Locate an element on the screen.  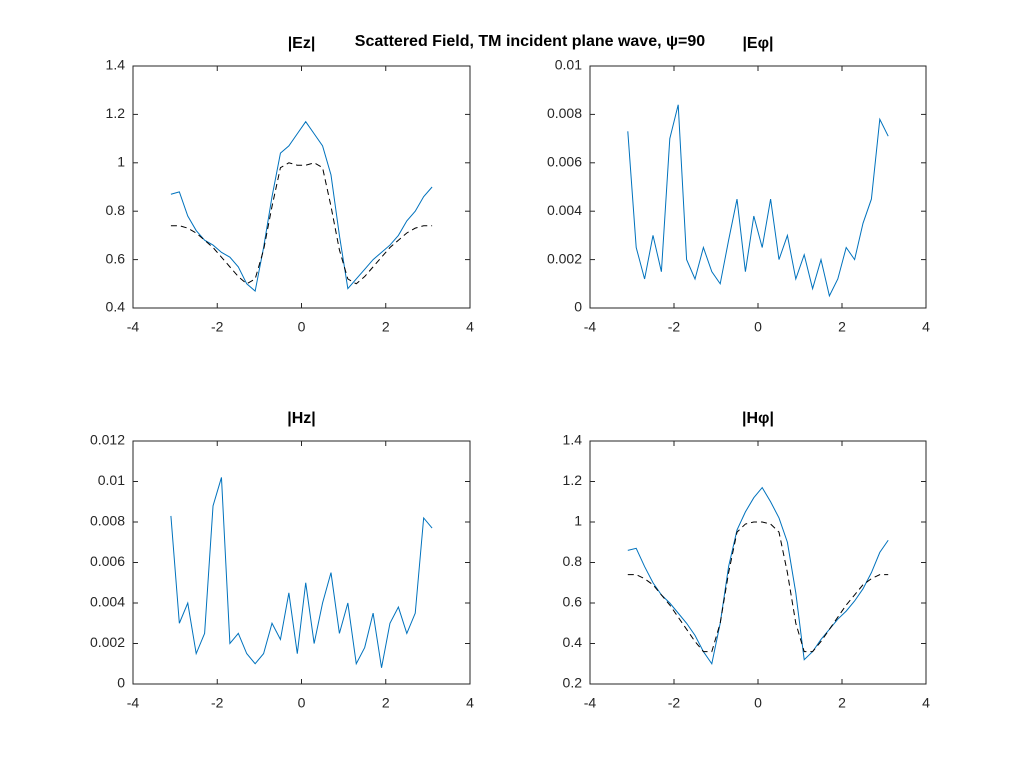
subplot-title: |Ez| is located at coordinates (302, 43).